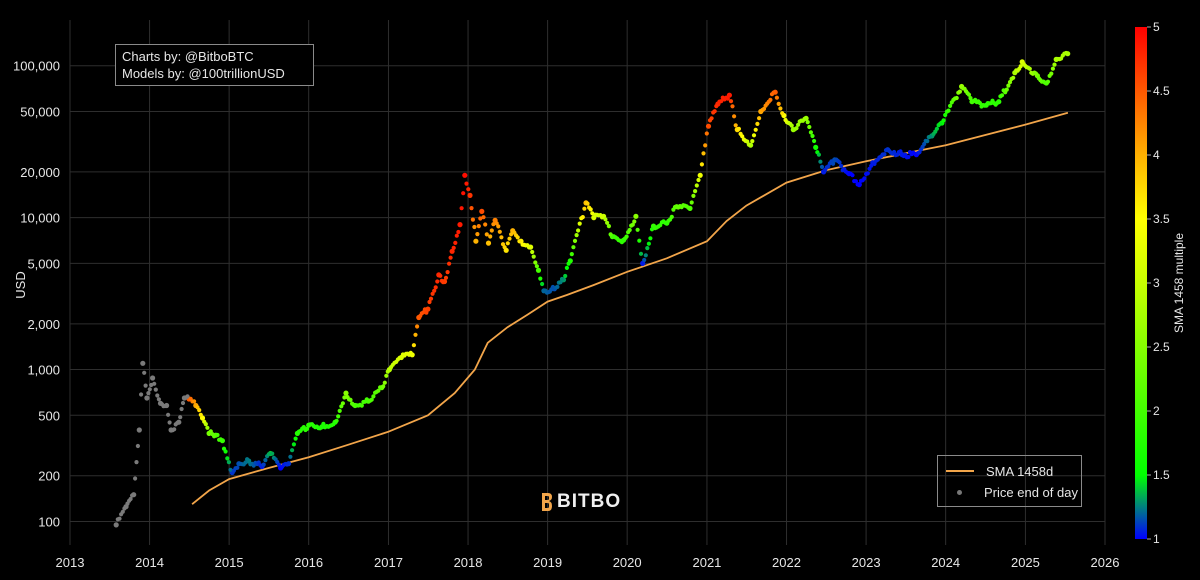  What do you see at coordinates (1156, 411) in the screenshot?
I see `colorbar-tick-label: 2` at bounding box center [1156, 411].